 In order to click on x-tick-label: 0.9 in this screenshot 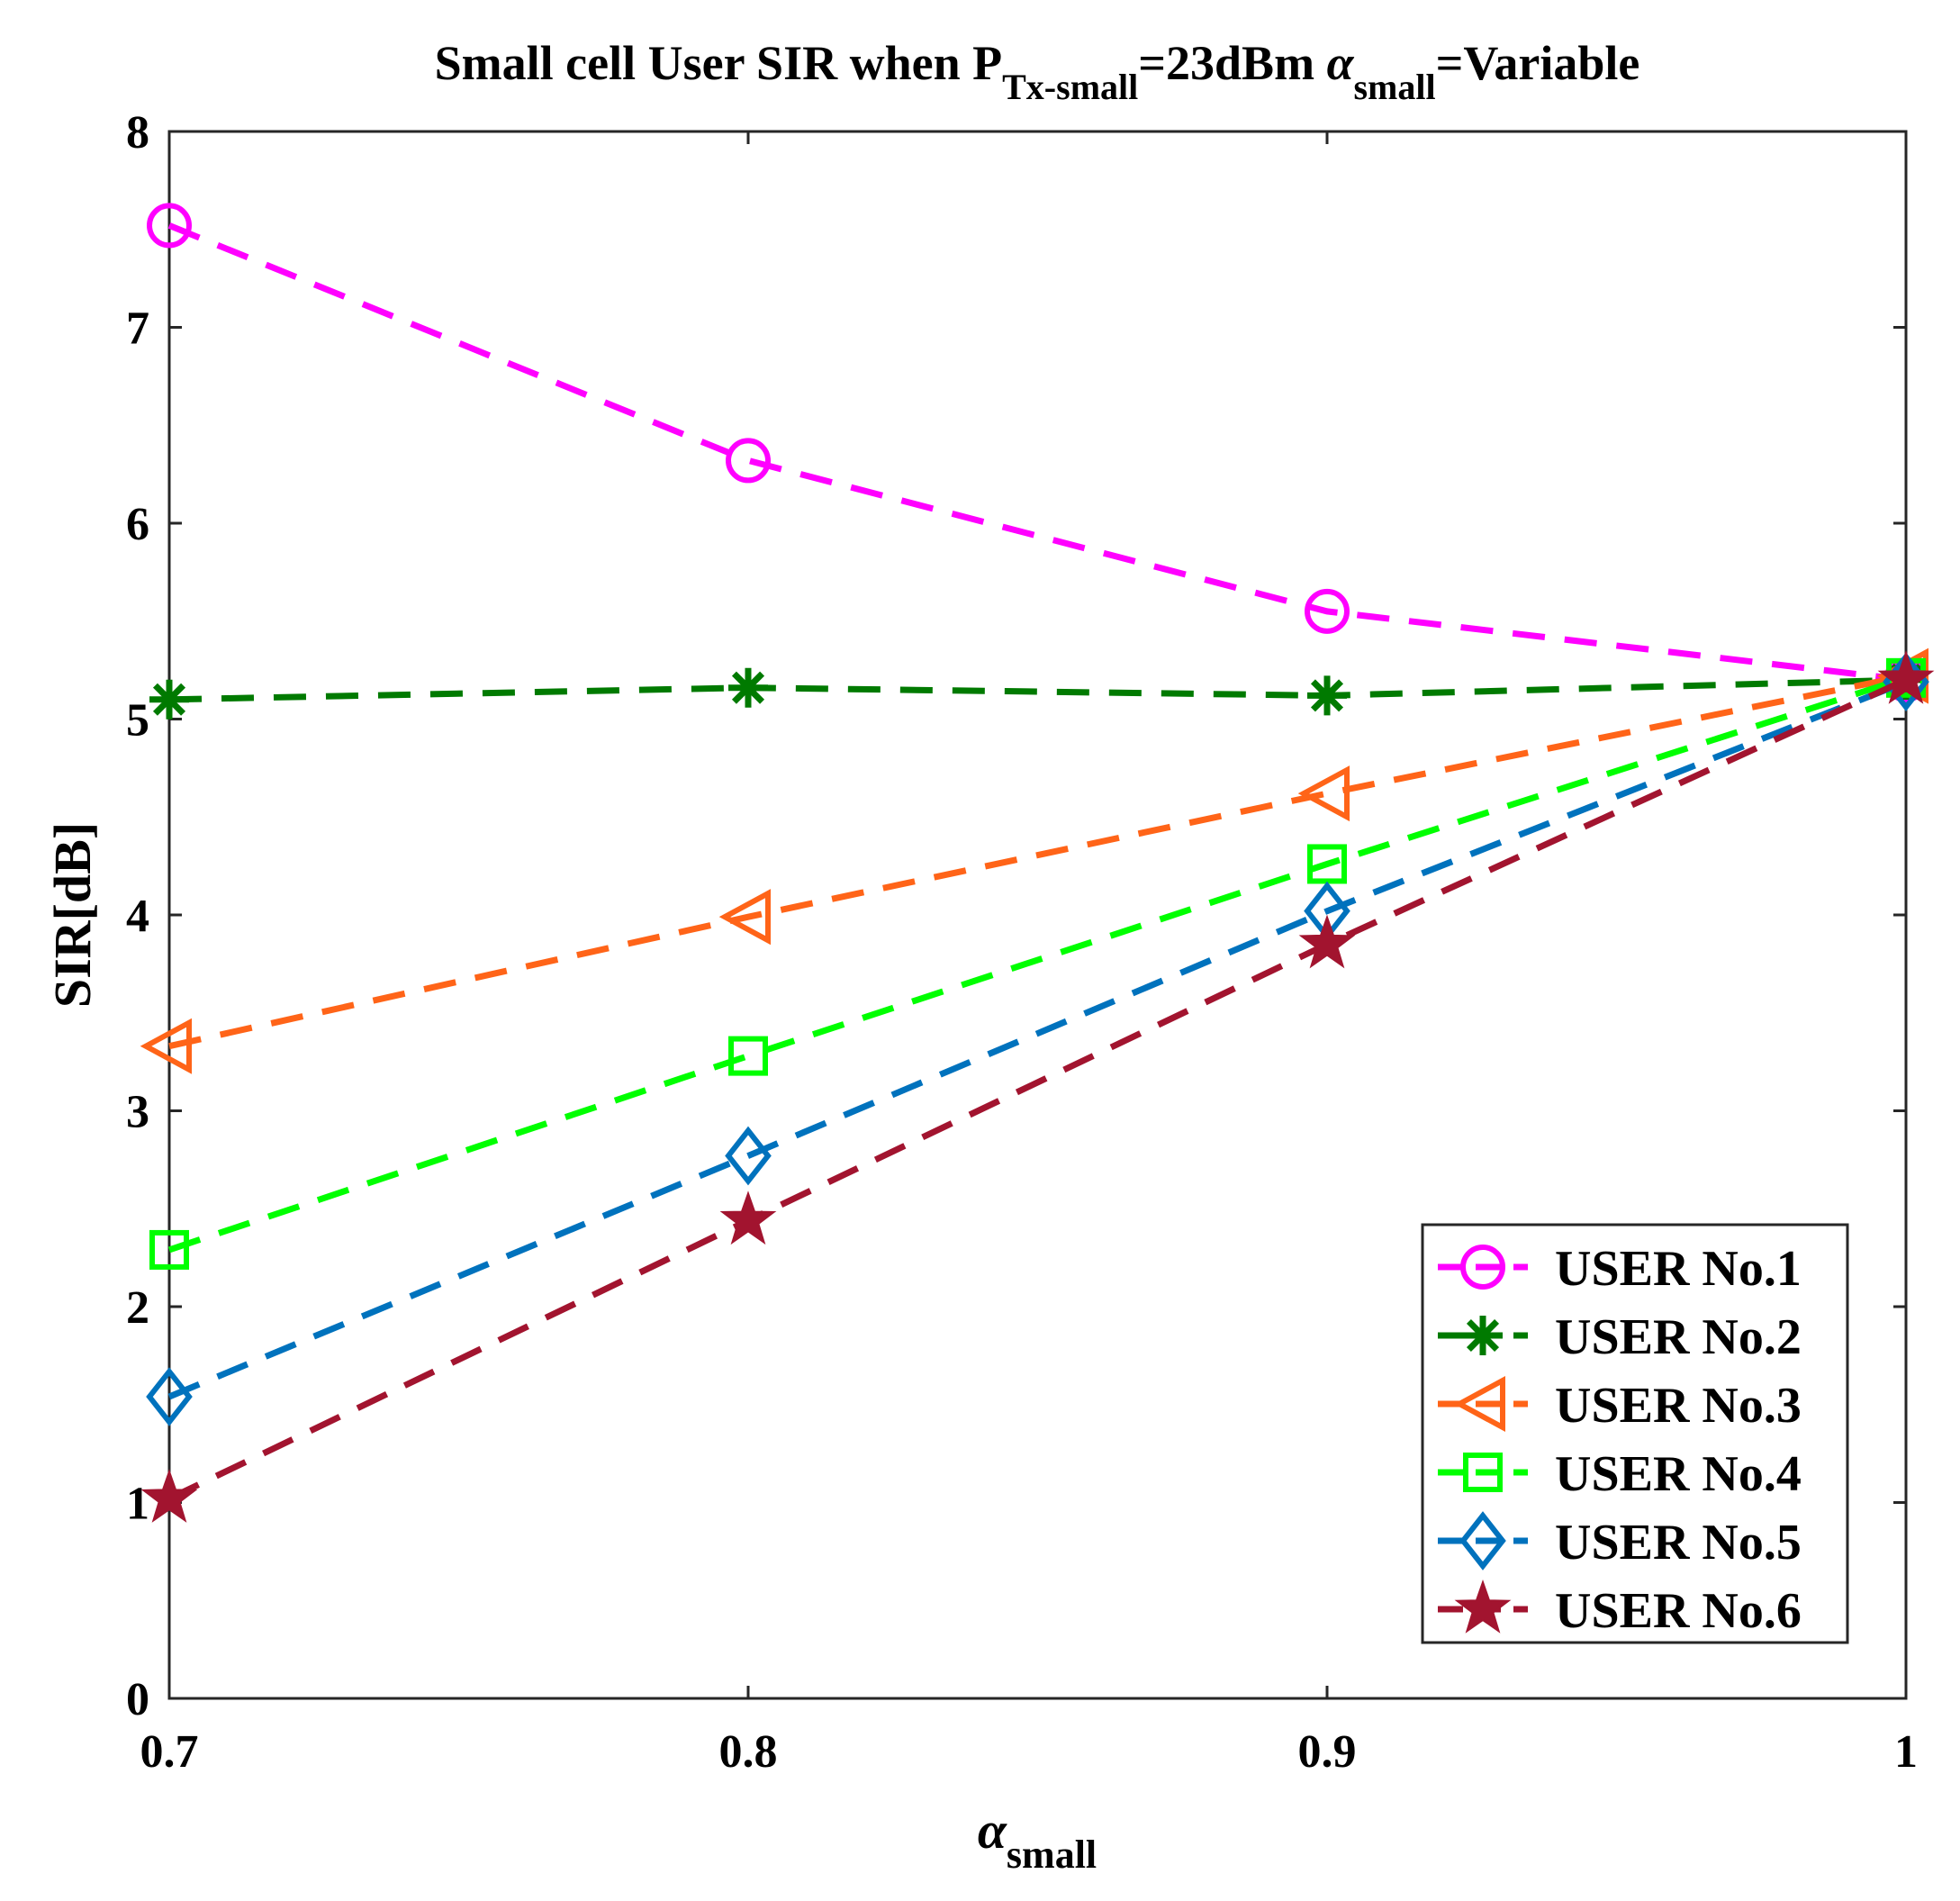, I will do `click(1328, 1752)`.